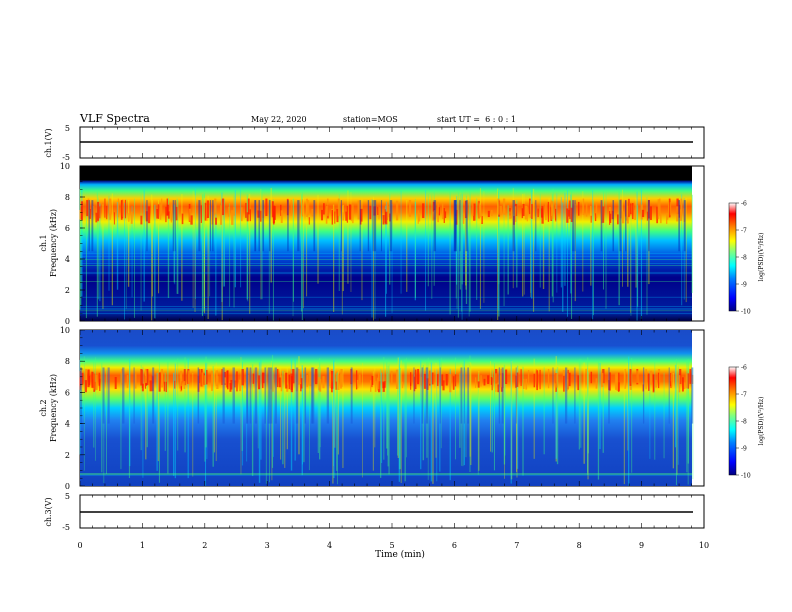 Image resolution: width=792 pixels, height=612 pixels. What do you see at coordinates (279, 119) in the screenshot?
I see `date-label: May 22, 2020` at bounding box center [279, 119].